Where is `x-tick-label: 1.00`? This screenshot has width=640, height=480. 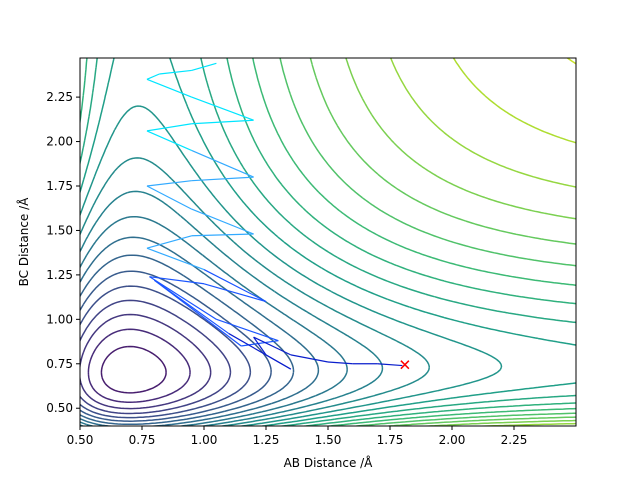
x-tick-label: 1.00 is located at coordinates (204, 440).